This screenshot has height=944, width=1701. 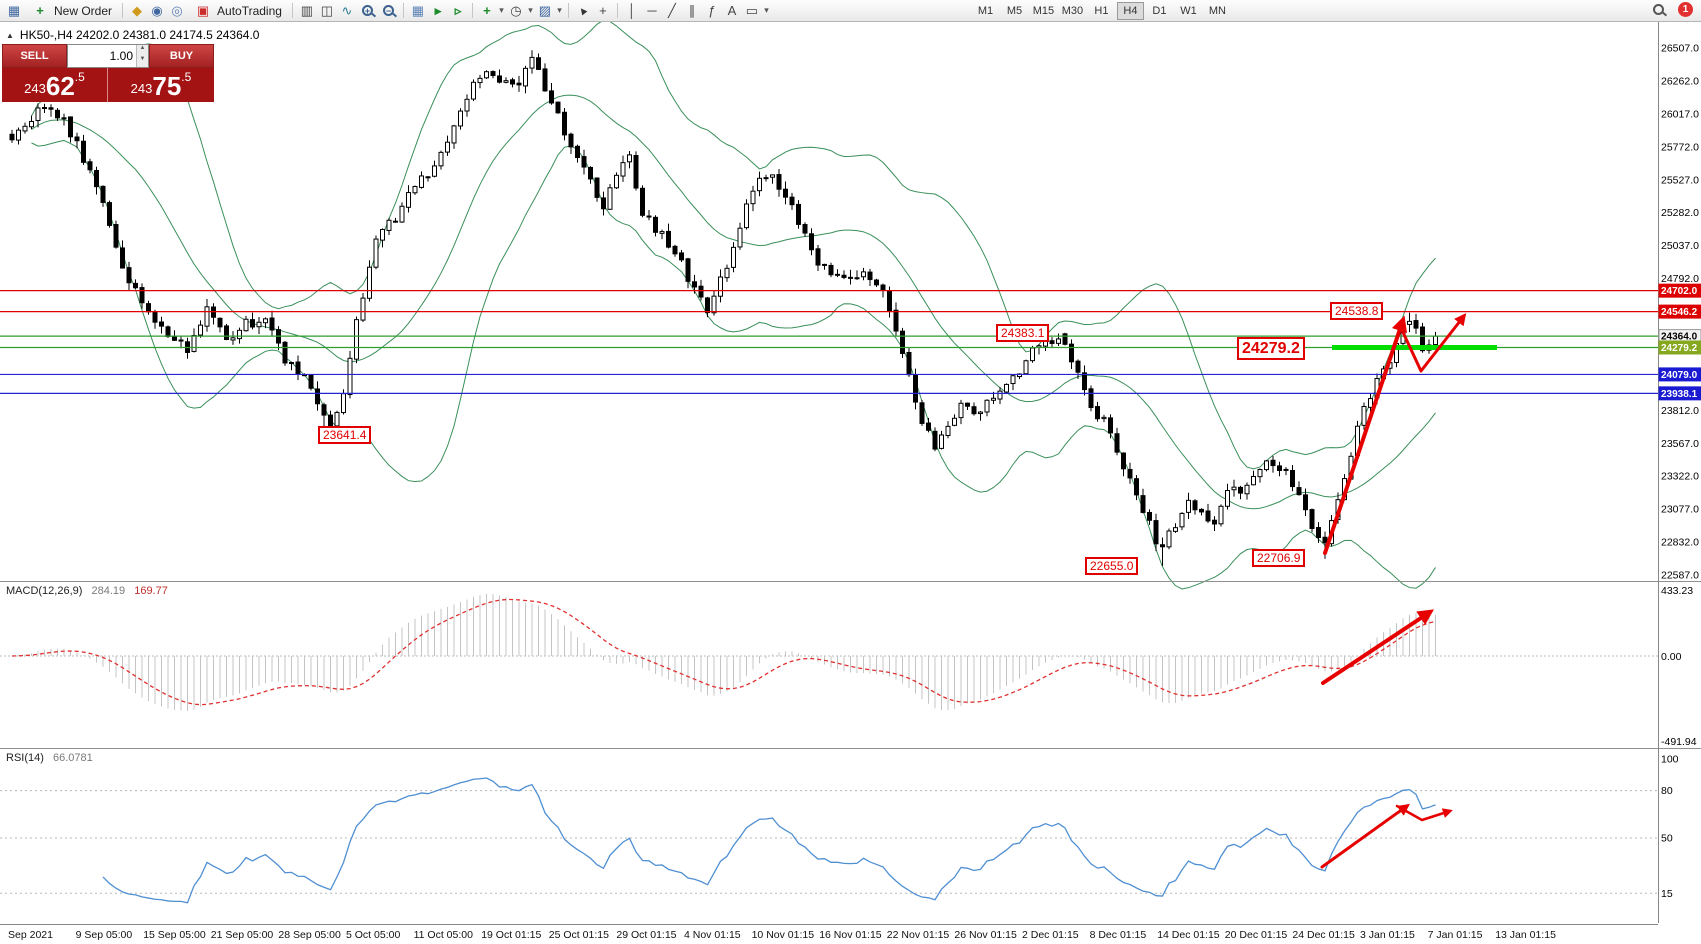 I want to click on bar-chart-icon: ▥, so click(x=307, y=10).